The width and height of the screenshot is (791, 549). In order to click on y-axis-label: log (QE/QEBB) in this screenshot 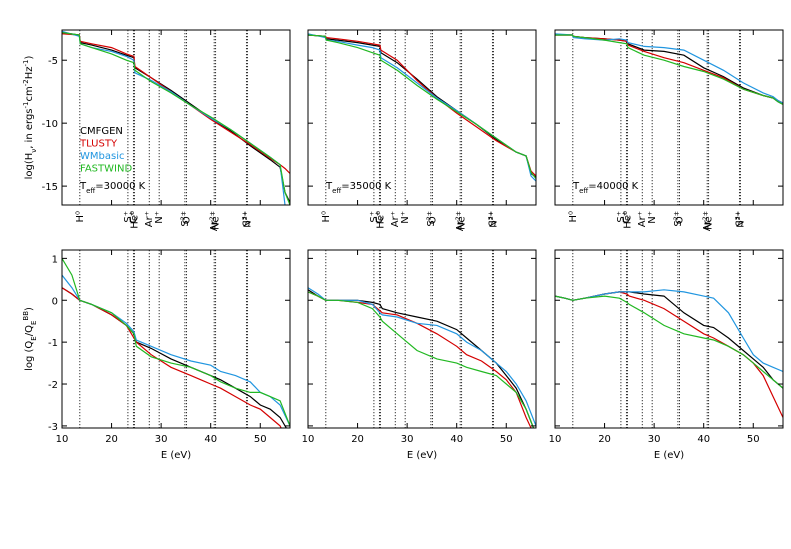, I will do `click(30, 339)`.